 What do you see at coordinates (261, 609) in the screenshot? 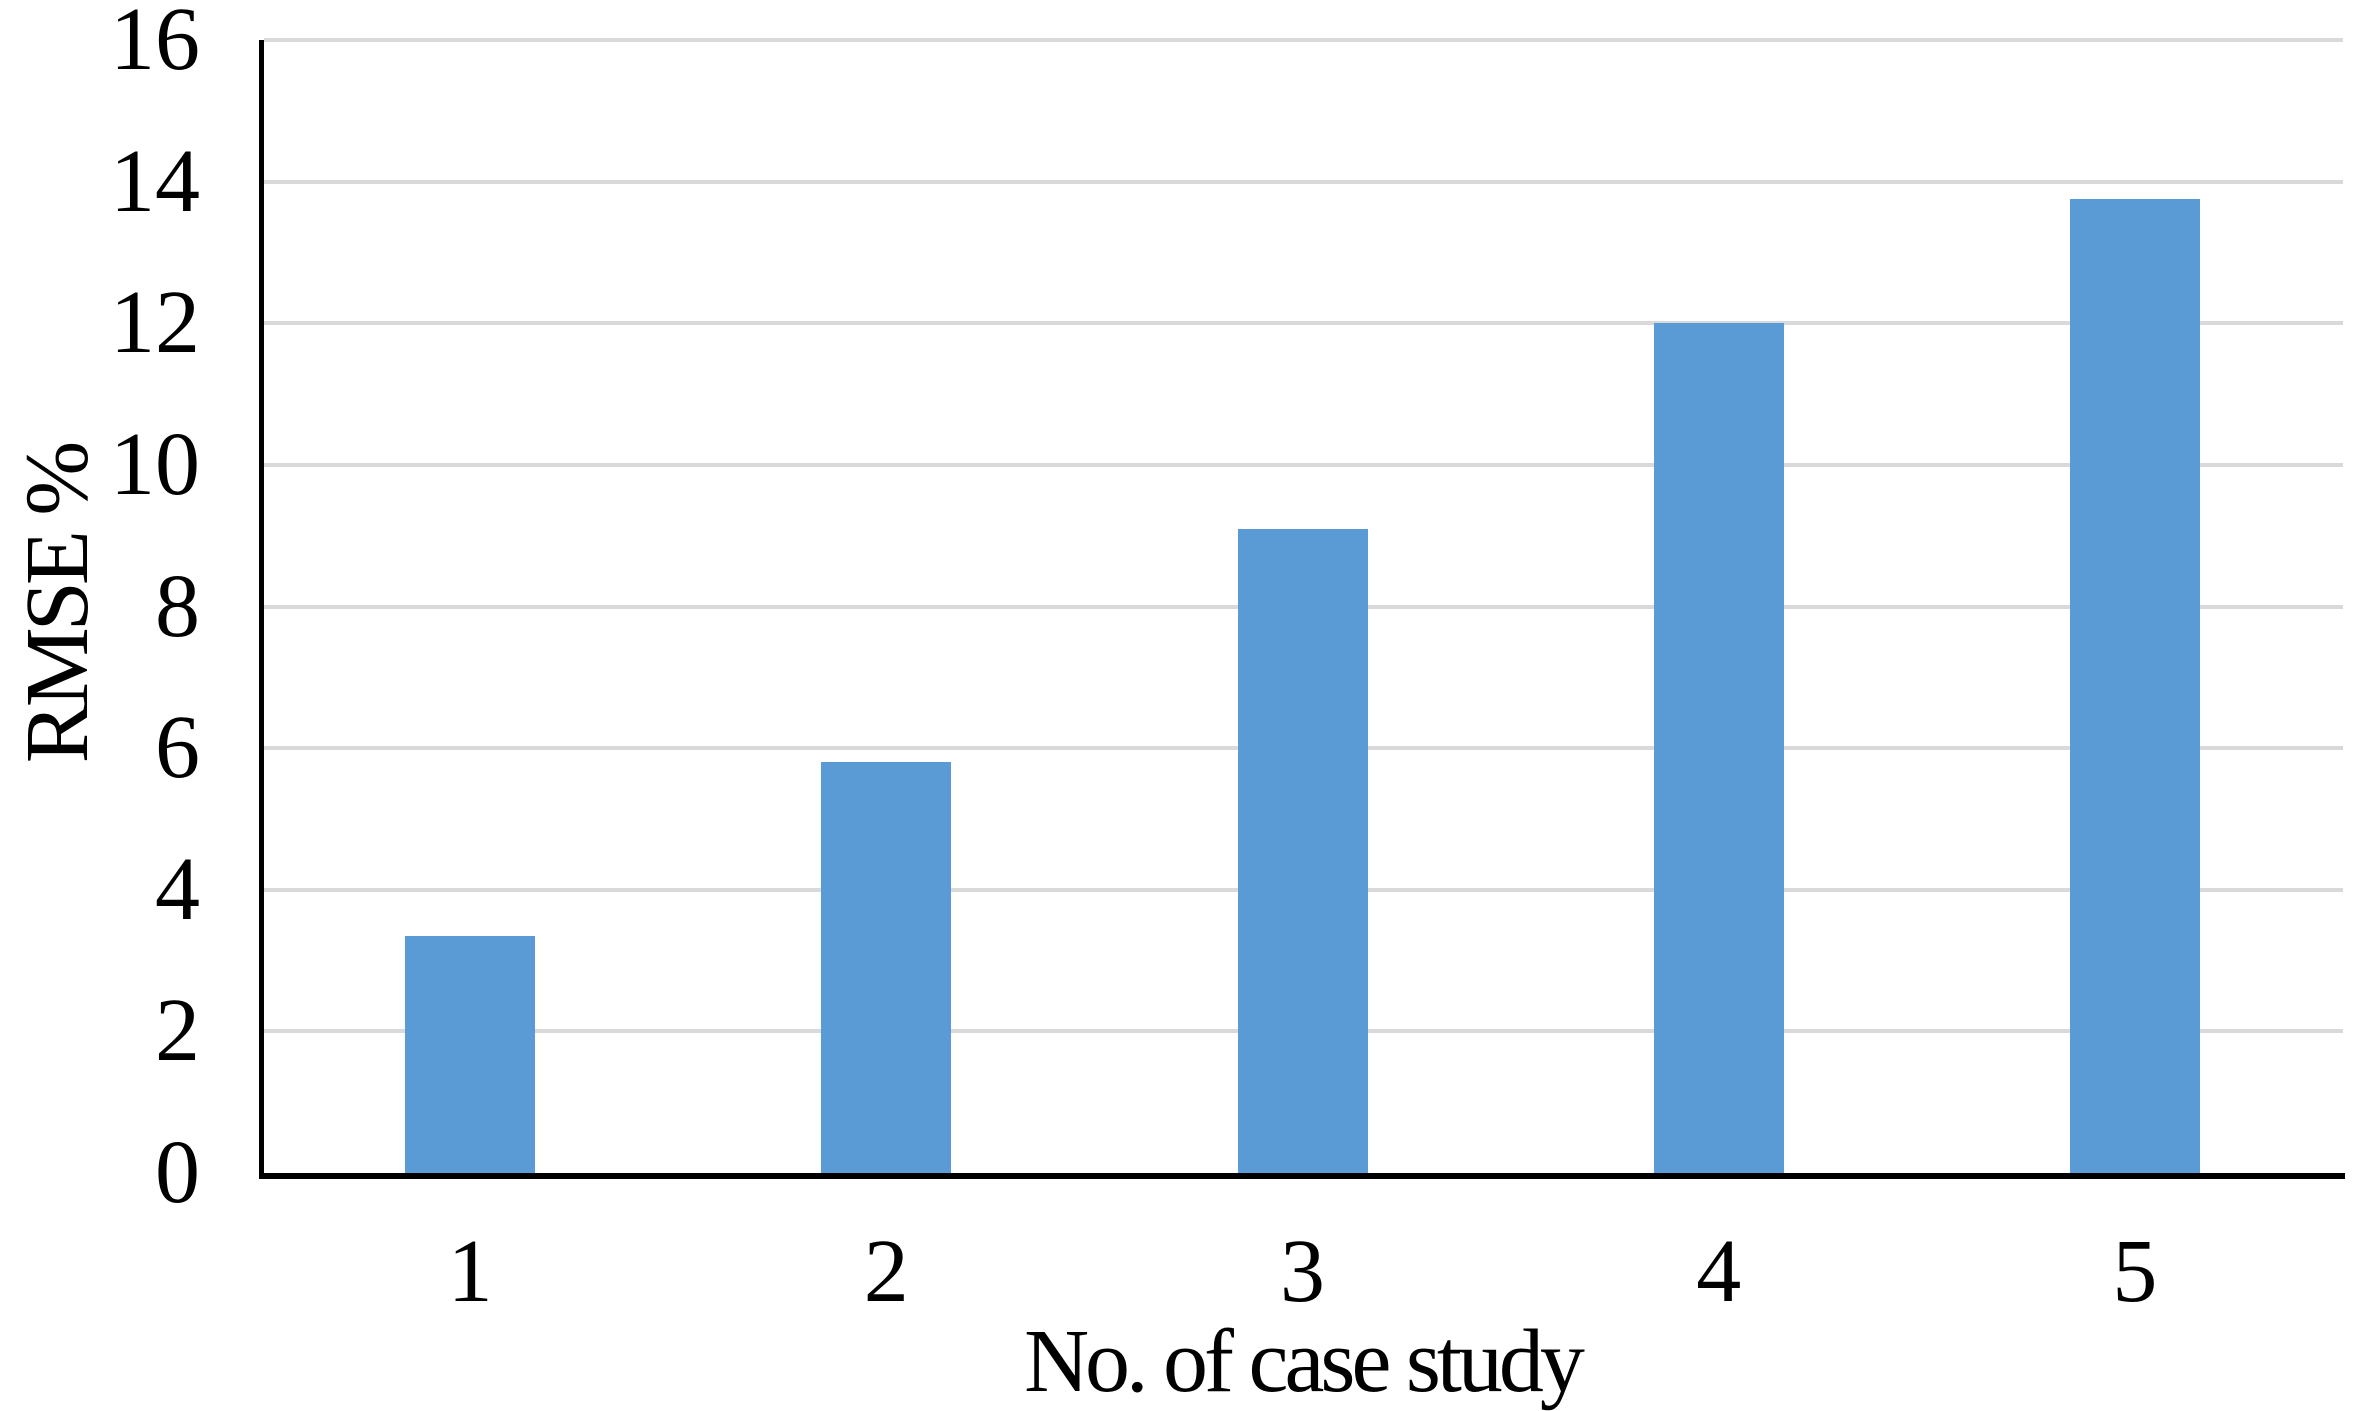
I see `y-axis-line` at bounding box center [261, 609].